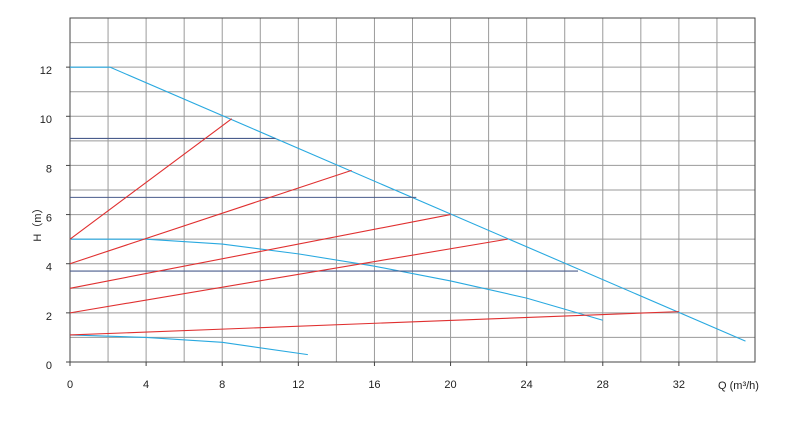  Describe the element at coordinates (146, 385) in the screenshot. I see `x-tick-label: 4` at that location.